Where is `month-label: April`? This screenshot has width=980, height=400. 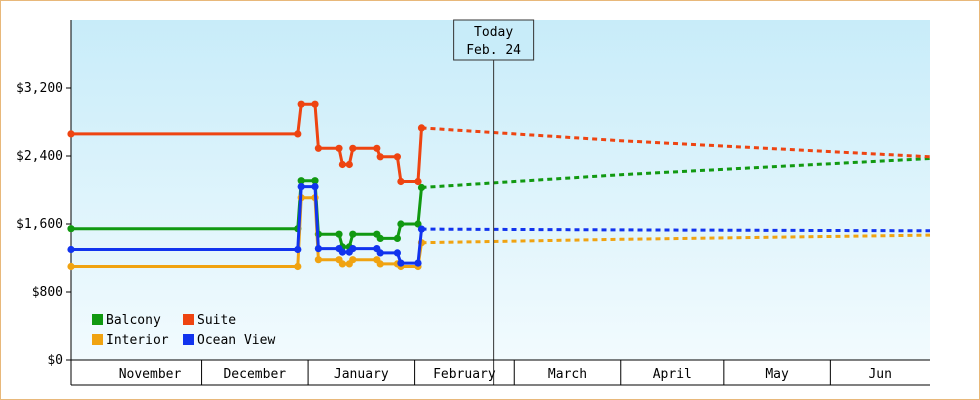
month-label: April is located at coordinates (672, 374).